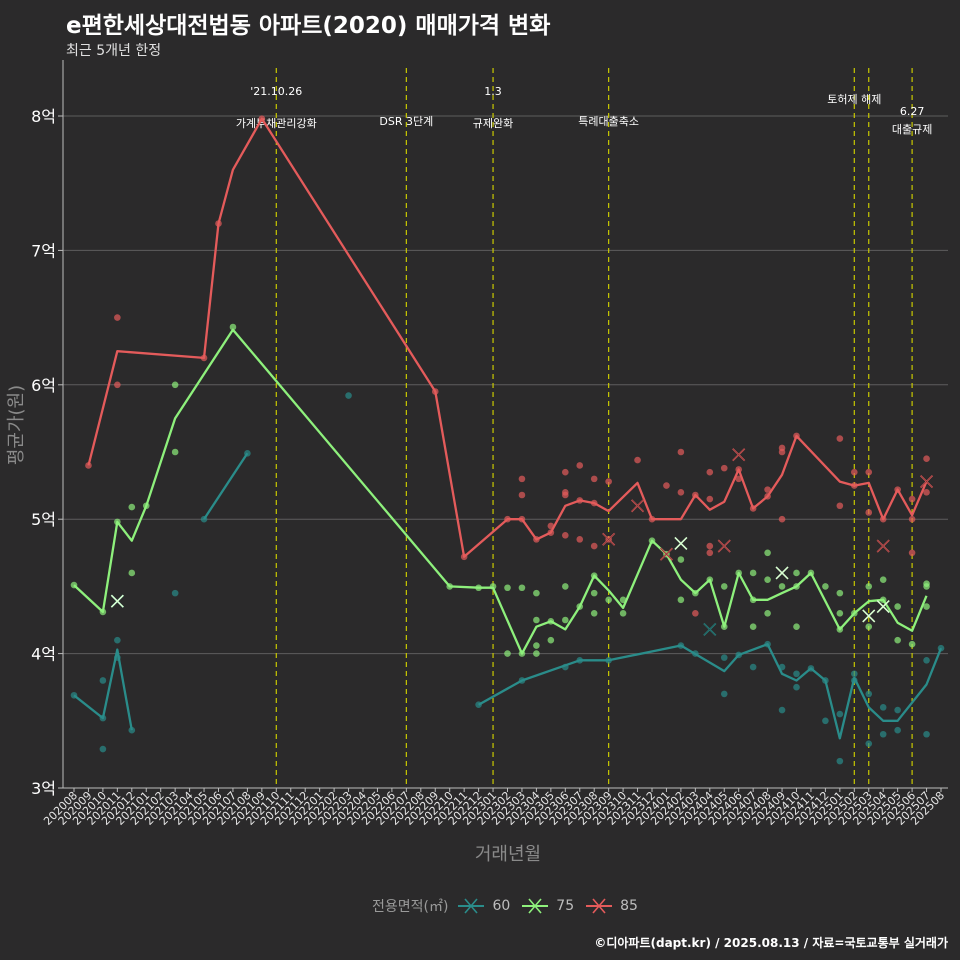  Describe the element at coordinates (912, 111) in the screenshot. I see `event-label: 6.27` at that location.